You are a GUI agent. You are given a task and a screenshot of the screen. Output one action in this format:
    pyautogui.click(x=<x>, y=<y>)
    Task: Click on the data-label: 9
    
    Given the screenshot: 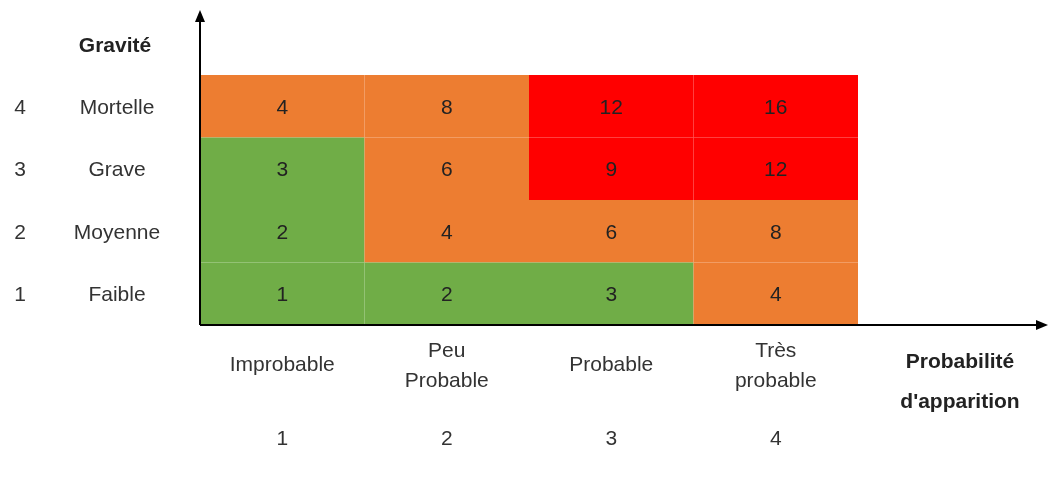 What is the action you would take?
    pyautogui.click(x=611, y=169)
    